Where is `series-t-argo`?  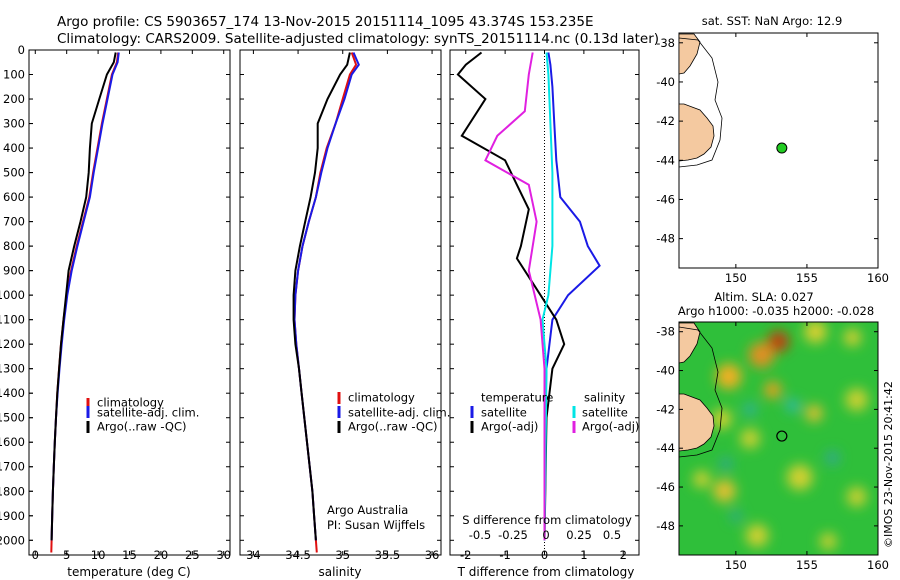 series-t-argo is located at coordinates (511, 296).